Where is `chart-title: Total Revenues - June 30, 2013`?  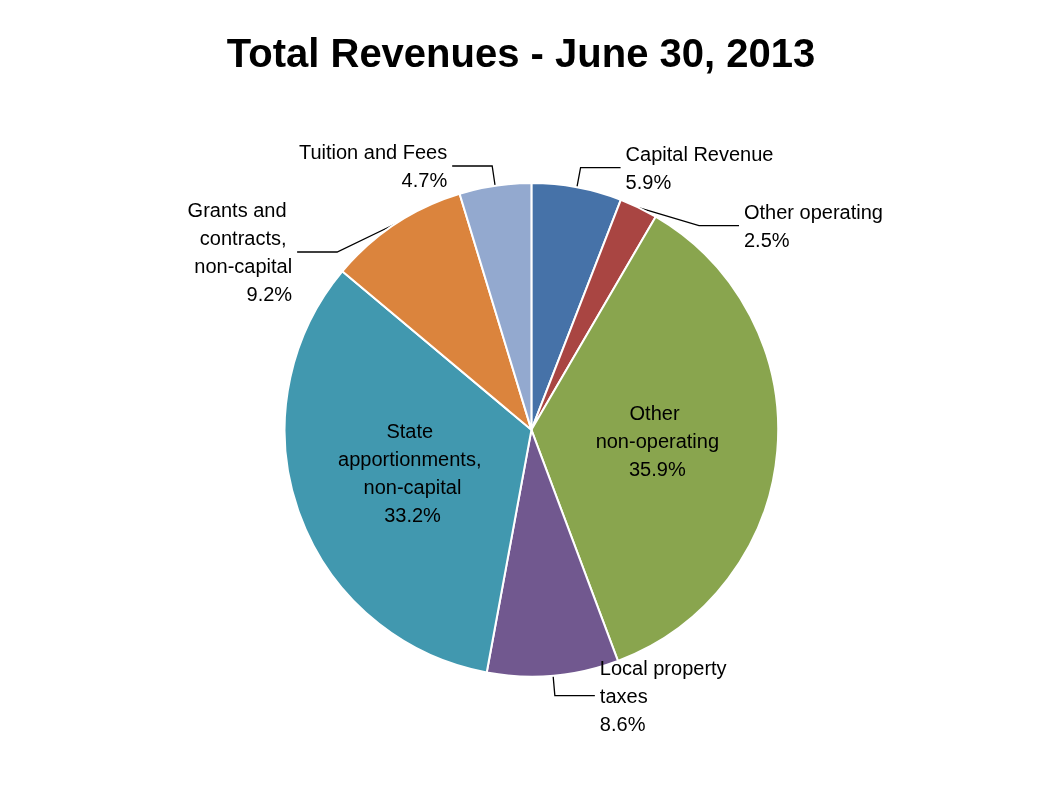 chart-title: Total Revenues - June 30, 2013 is located at coordinates (521, 53).